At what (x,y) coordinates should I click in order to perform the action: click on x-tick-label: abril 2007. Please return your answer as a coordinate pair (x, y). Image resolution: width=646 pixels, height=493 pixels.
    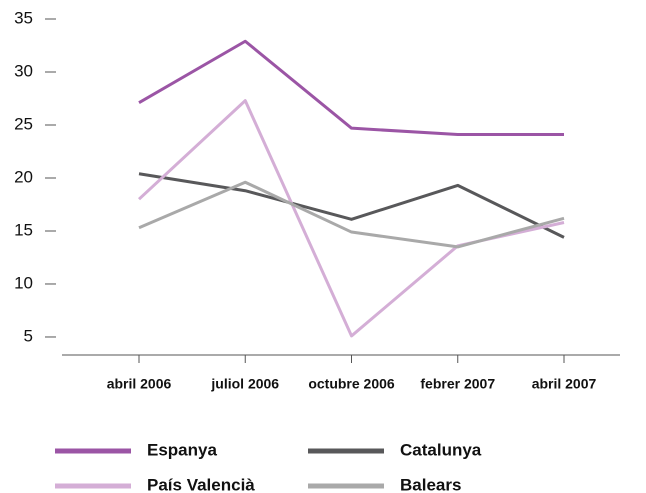
    Looking at the image, I should click on (564, 384).